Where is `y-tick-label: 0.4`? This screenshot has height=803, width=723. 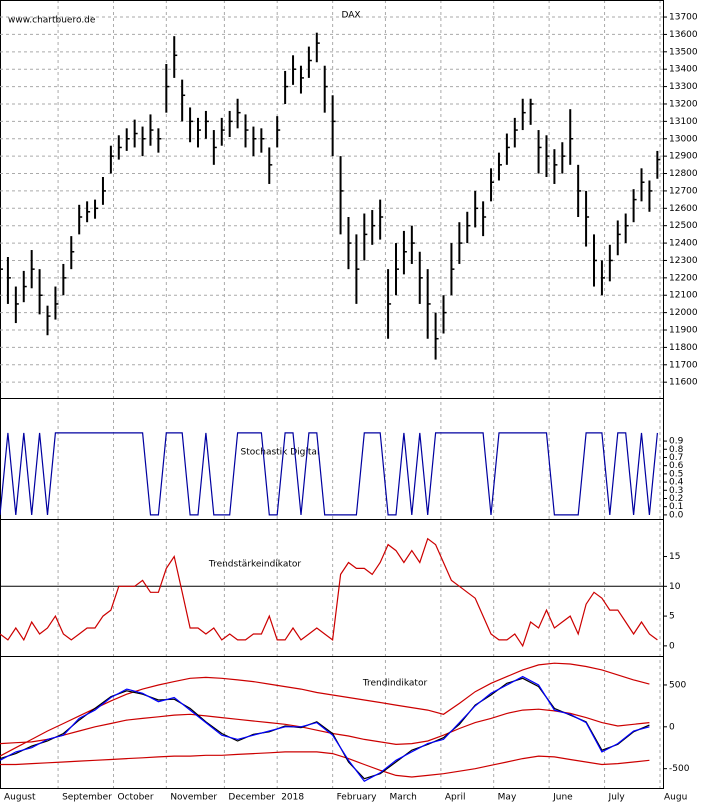 y-tick-label: 0.4 is located at coordinates (676, 483).